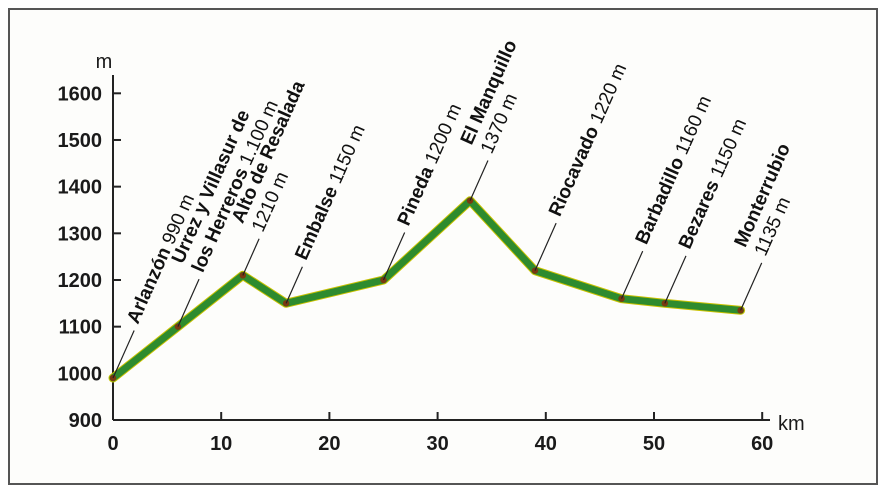 This screenshot has height=495, width=888. I want to click on y-tick-label: 1100, so click(80, 328).